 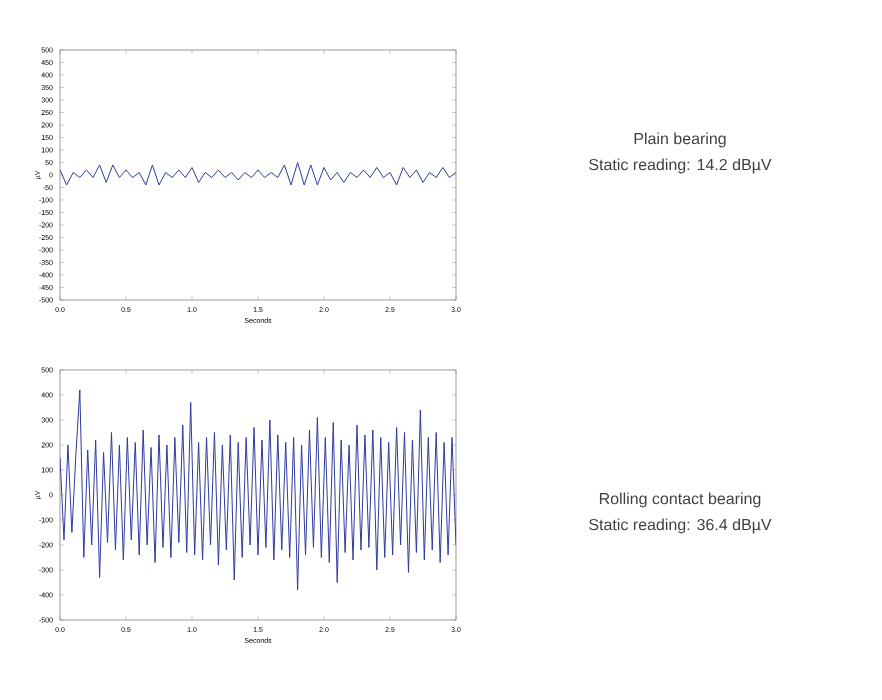 What do you see at coordinates (680, 166) in the screenshot?
I see `text: Static reading: 14.2 dBµV` at bounding box center [680, 166].